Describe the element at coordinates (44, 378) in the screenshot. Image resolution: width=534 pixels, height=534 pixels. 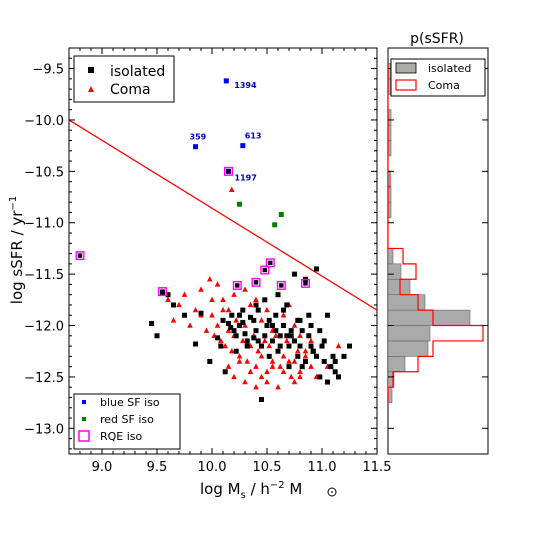
I see `y-tick-label: −12.5` at that location.